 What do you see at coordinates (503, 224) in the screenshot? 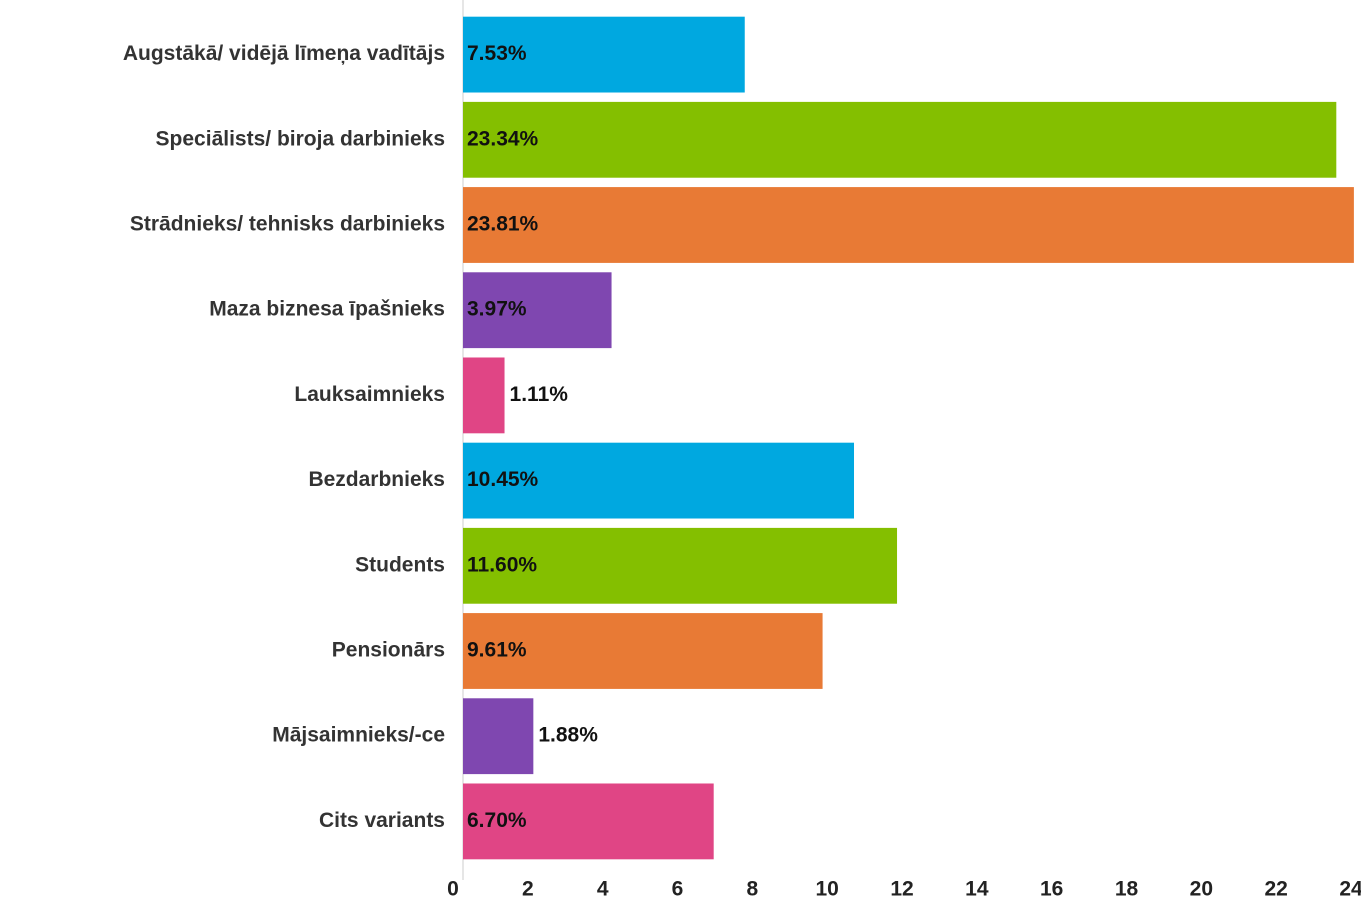
I see `value-label: 23.81%` at bounding box center [503, 224].